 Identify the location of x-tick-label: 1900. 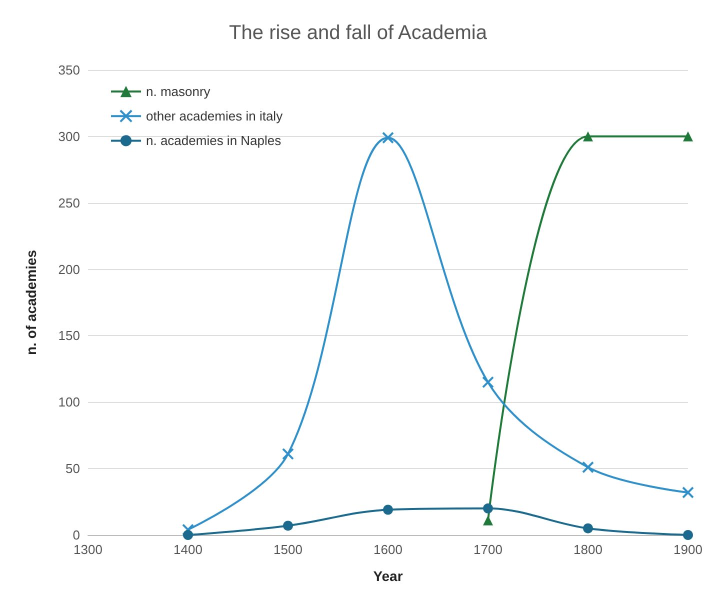
(688, 549).